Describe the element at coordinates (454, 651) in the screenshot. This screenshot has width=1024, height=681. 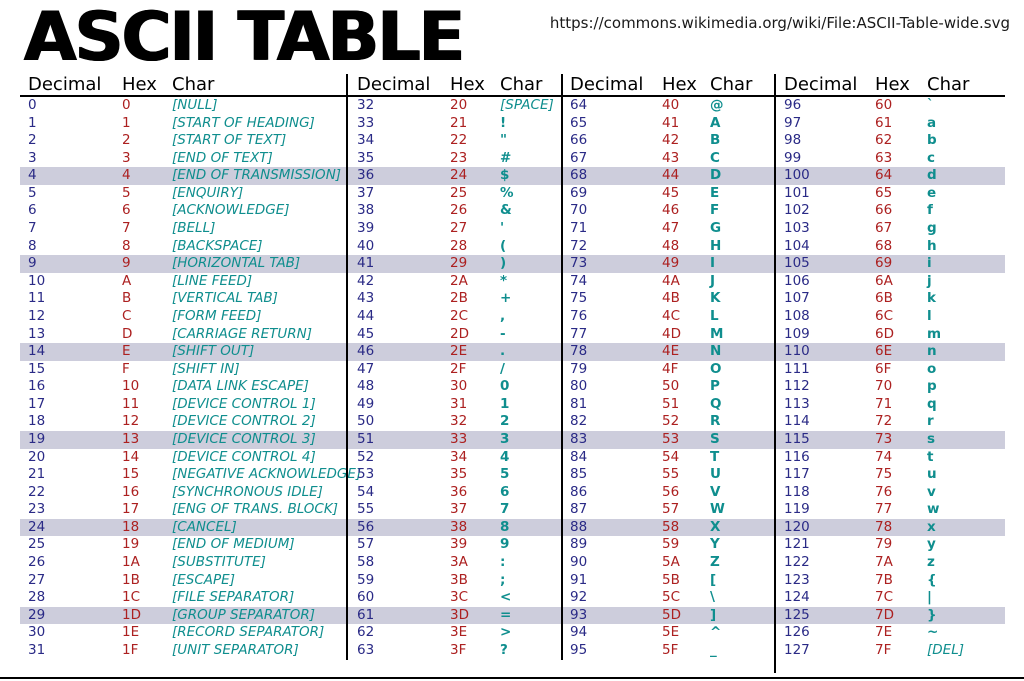
I see `table-row: 63 3F?` at that location.